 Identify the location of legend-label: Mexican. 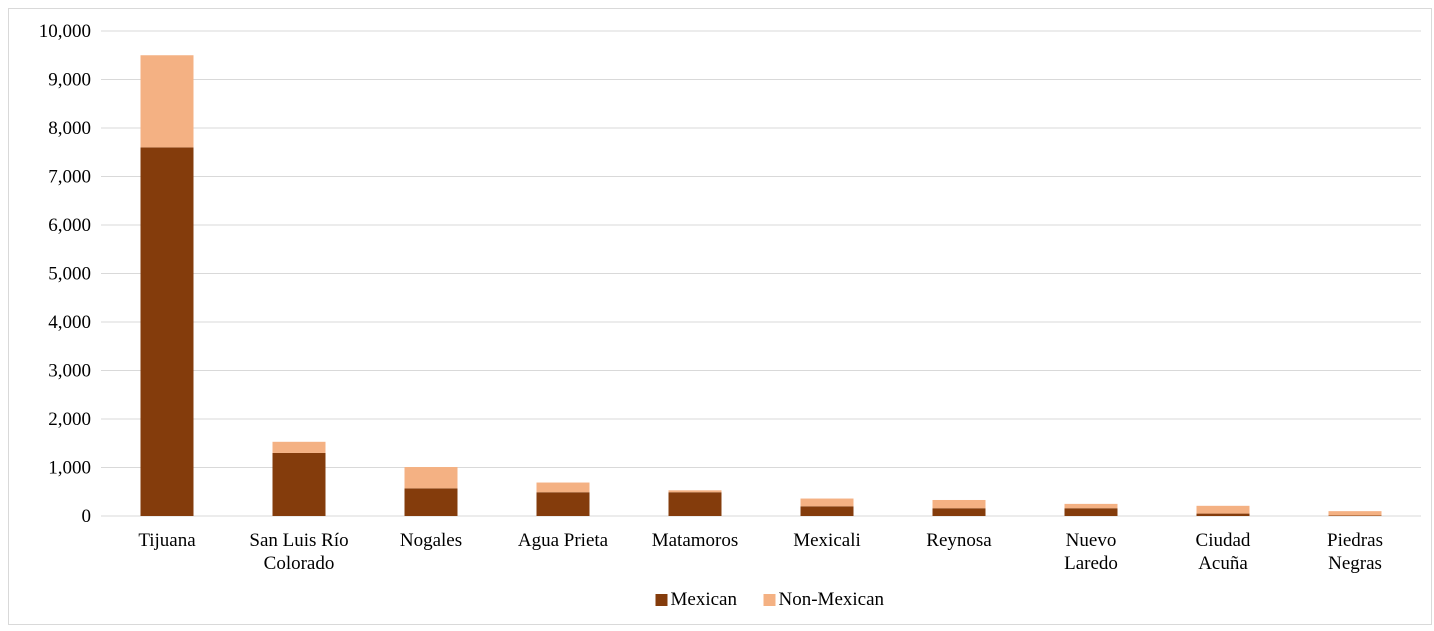
(704, 599).